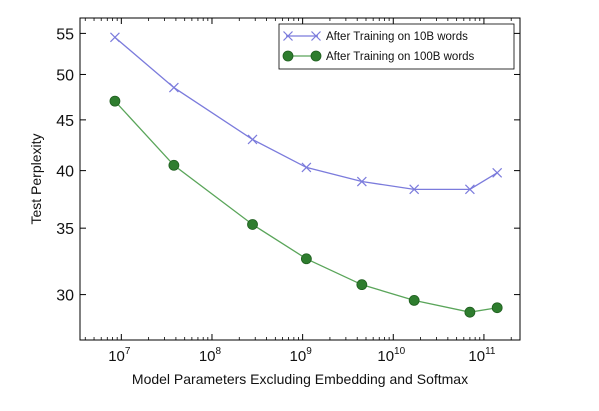 Image resolution: width=599 pixels, height=411 pixels. I want to click on x-tick-label: 10¹⁰, so click(391, 355).